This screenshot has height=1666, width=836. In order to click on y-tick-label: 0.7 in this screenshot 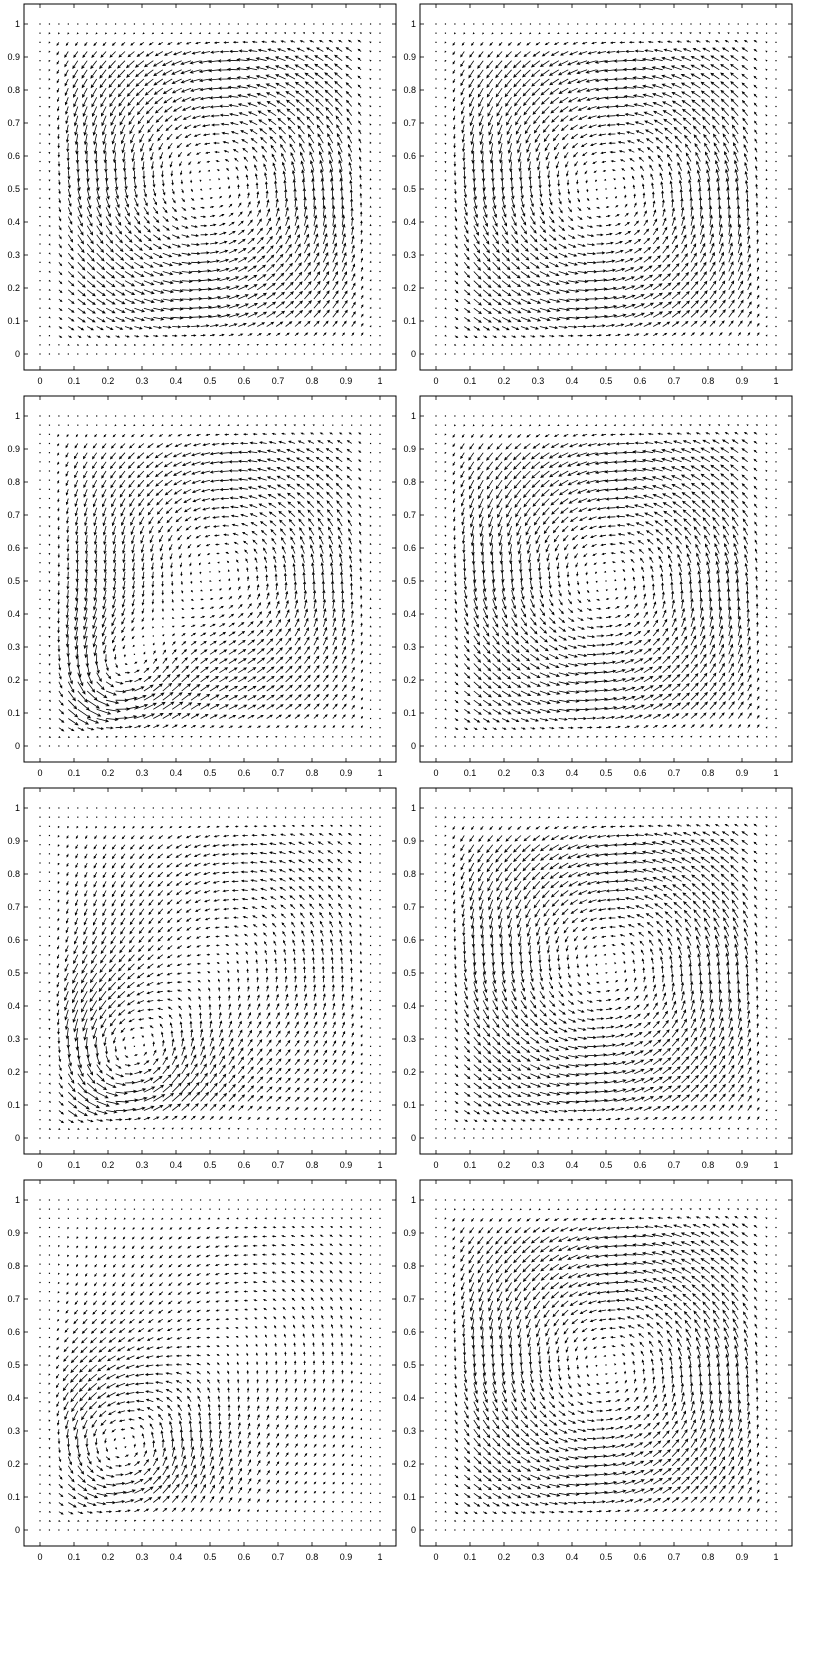, I will do `click(13, 515)`.